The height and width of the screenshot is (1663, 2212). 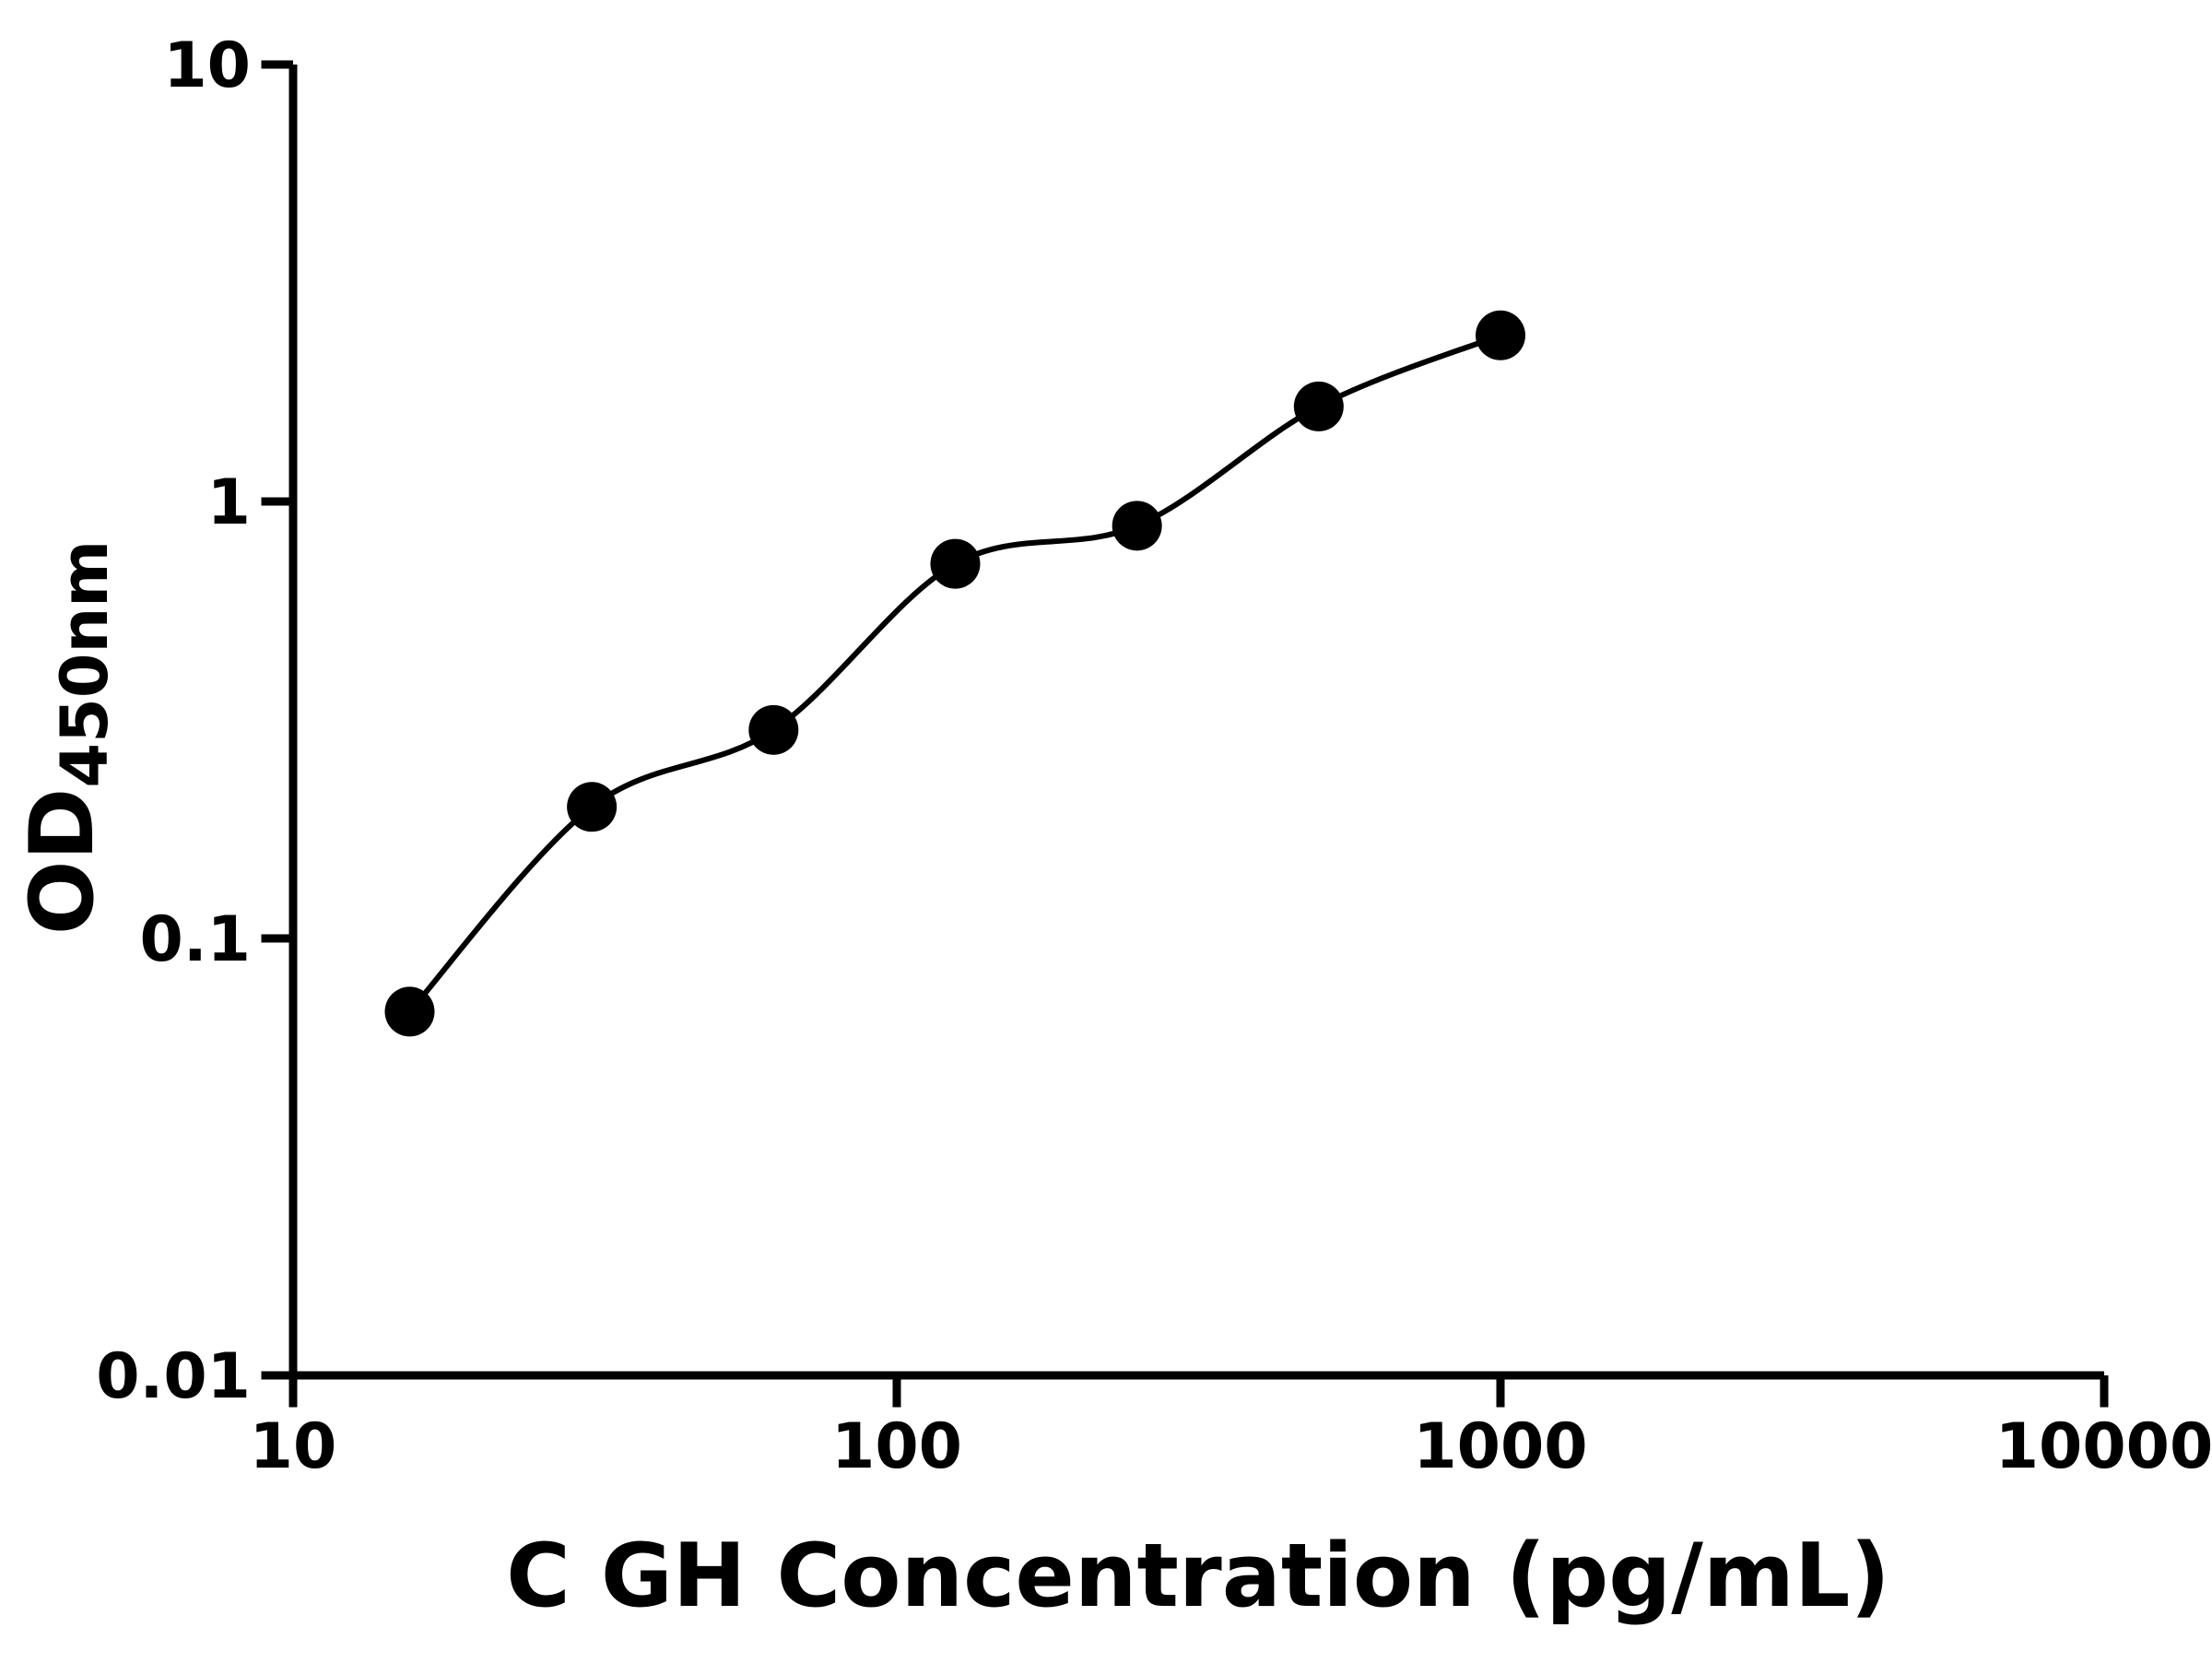 I want to click on x-axis-tick-label: 100, so click(x=896, y=1446).